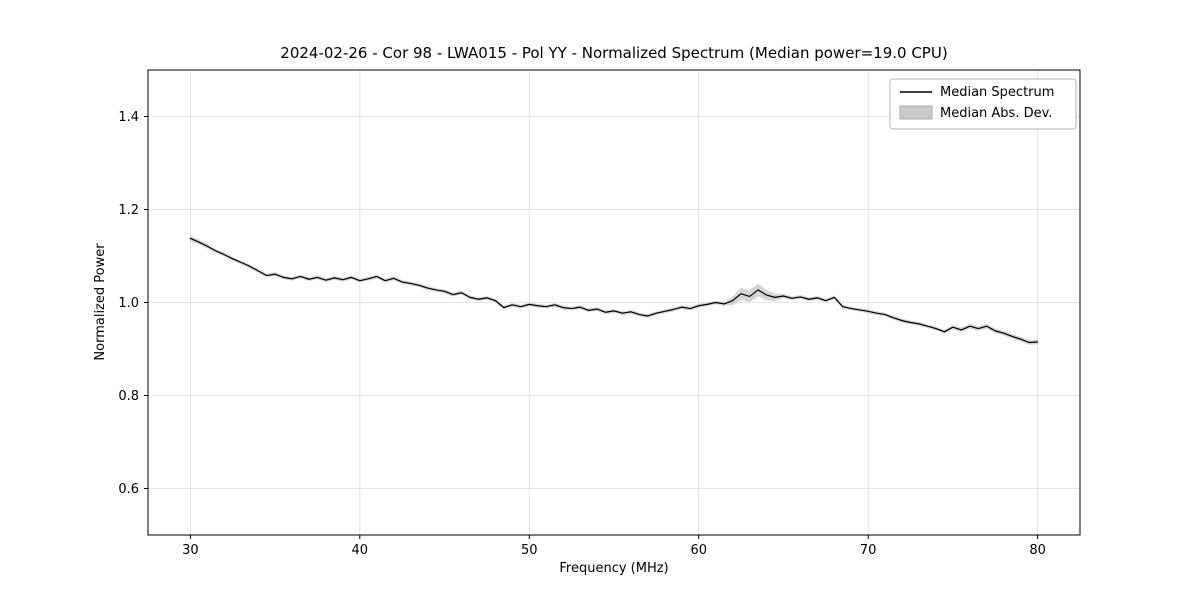 The width and height of the screenshot is (1200, 600). Describe the element at coordinates (997, 92) in the screenshot. I see `legend-label-median-spectrum: Median Spectrum` at that location.